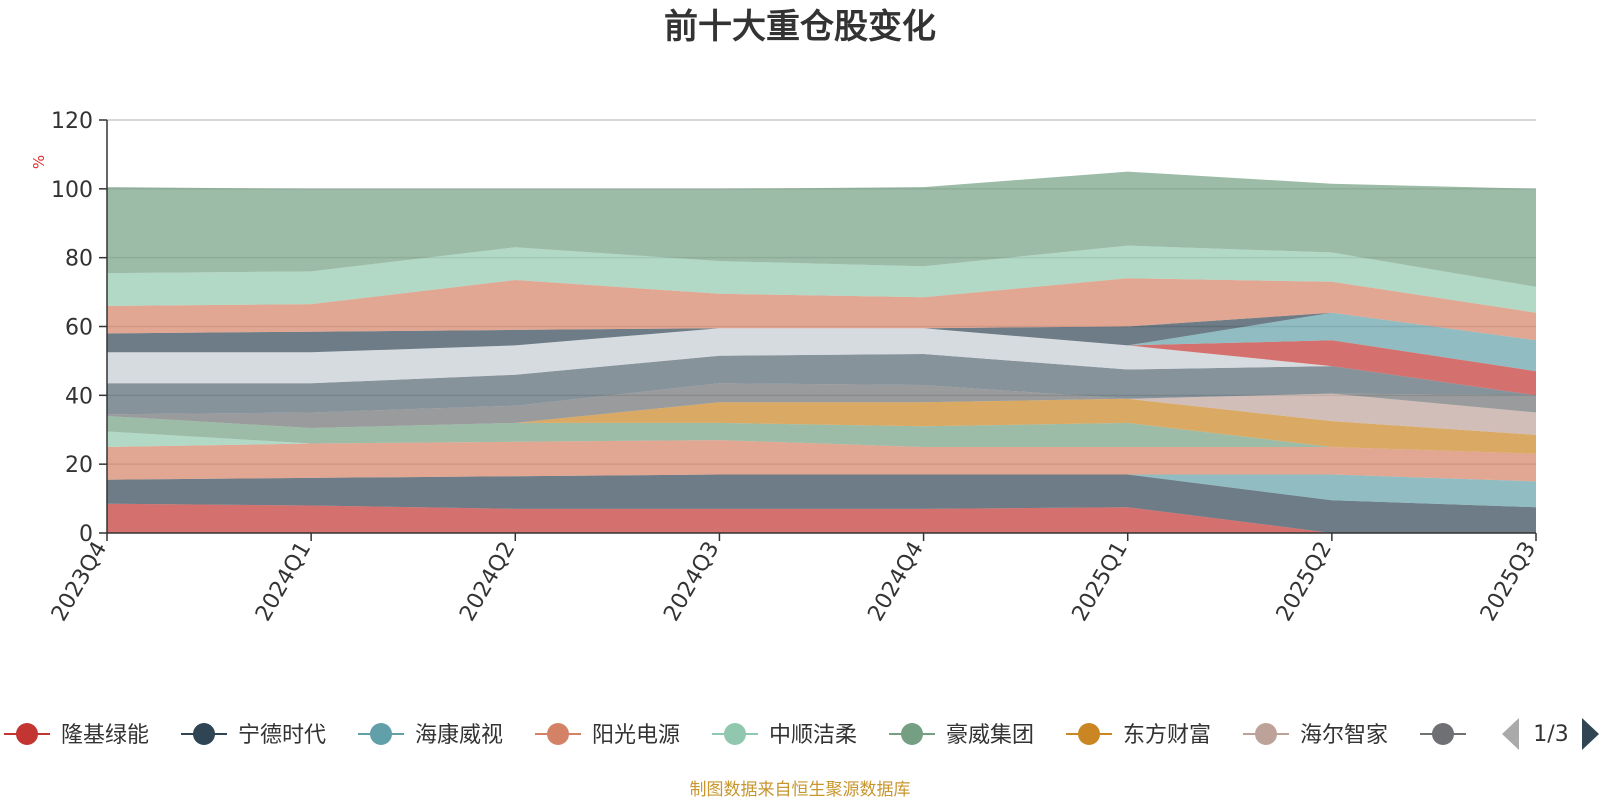 This screenshot has height=804, width=1600. Describe the element at coordinates (1304, 582) in the screenshot. I see `x-tick-label: 2025Q2` at that location.